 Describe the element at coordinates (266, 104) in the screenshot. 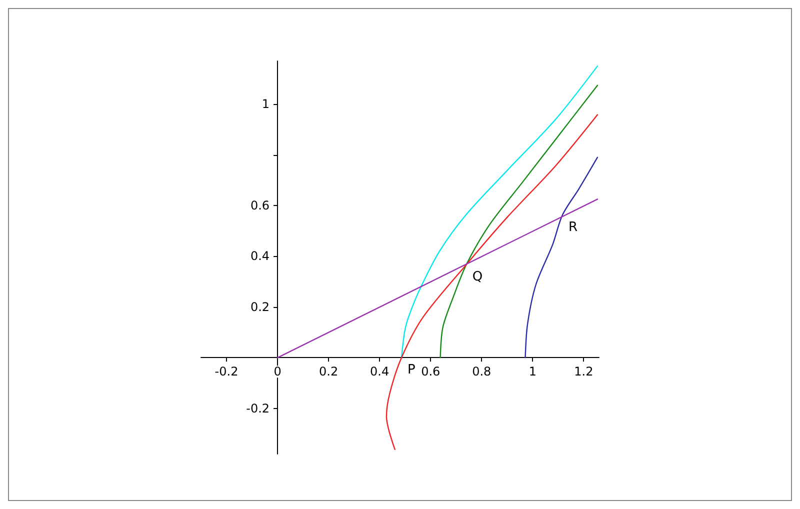

I see `y-tick-label: 1` at that location.